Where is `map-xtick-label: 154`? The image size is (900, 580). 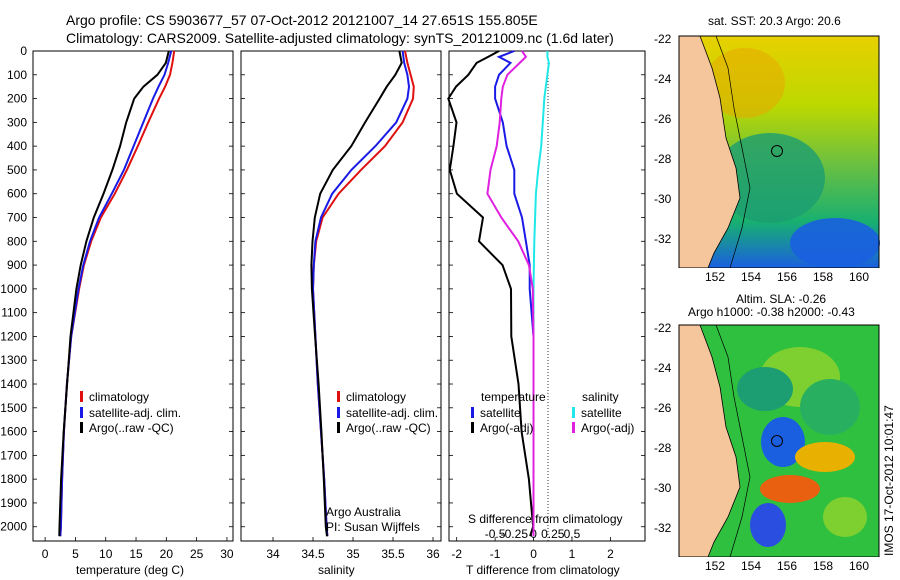 map-xtick-label: 154 is located at coordinates (751, 277).